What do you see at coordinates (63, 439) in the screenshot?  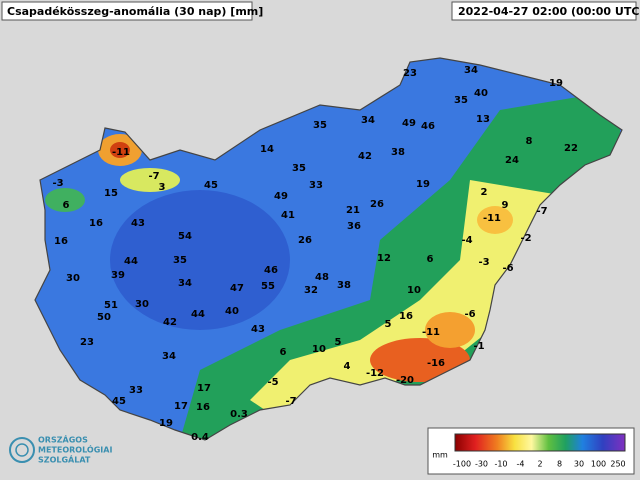 I see `logo-text: ORSZÁGOS` at bounding box center [63, 439].